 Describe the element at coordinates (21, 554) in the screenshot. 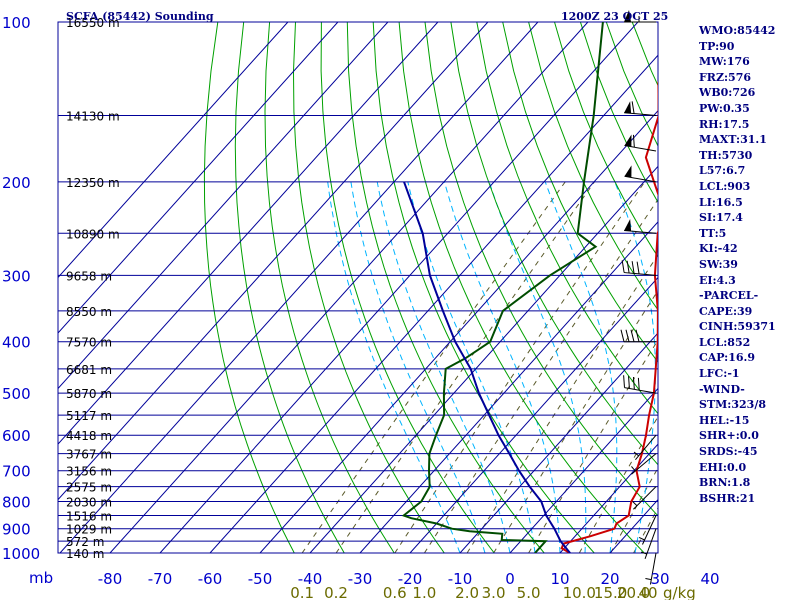

I see `pressure-tick-label: 1000` at that location.